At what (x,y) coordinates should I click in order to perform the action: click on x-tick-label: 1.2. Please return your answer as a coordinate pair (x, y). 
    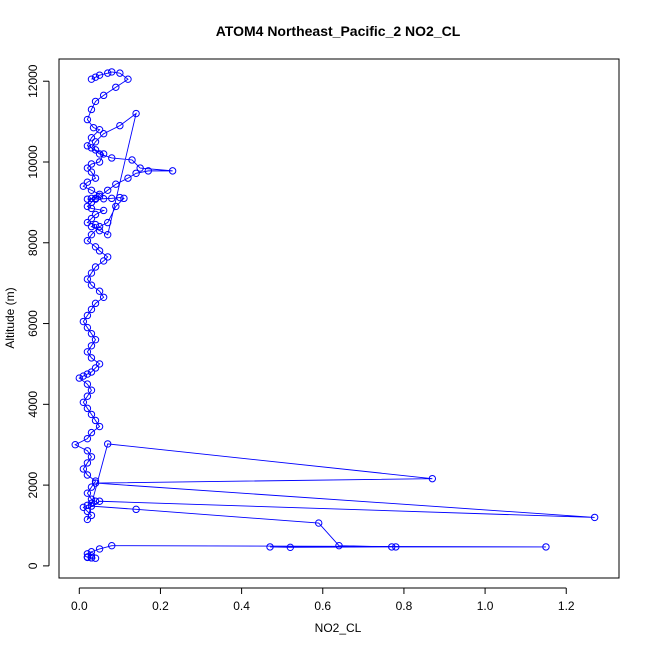
    Looking at the image, I should click on (566, 606).